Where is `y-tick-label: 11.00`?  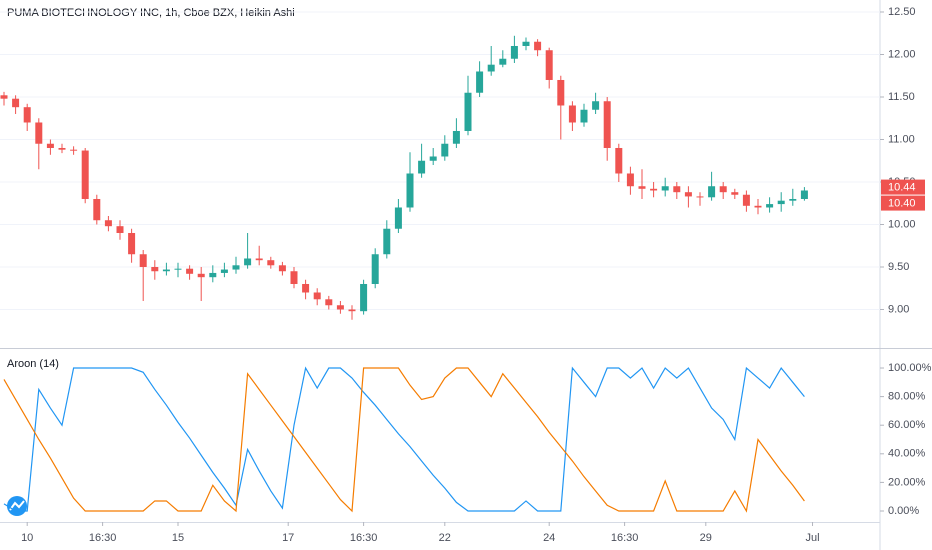 y-tick-label: 11.00 is located at coordinates (901, 139).